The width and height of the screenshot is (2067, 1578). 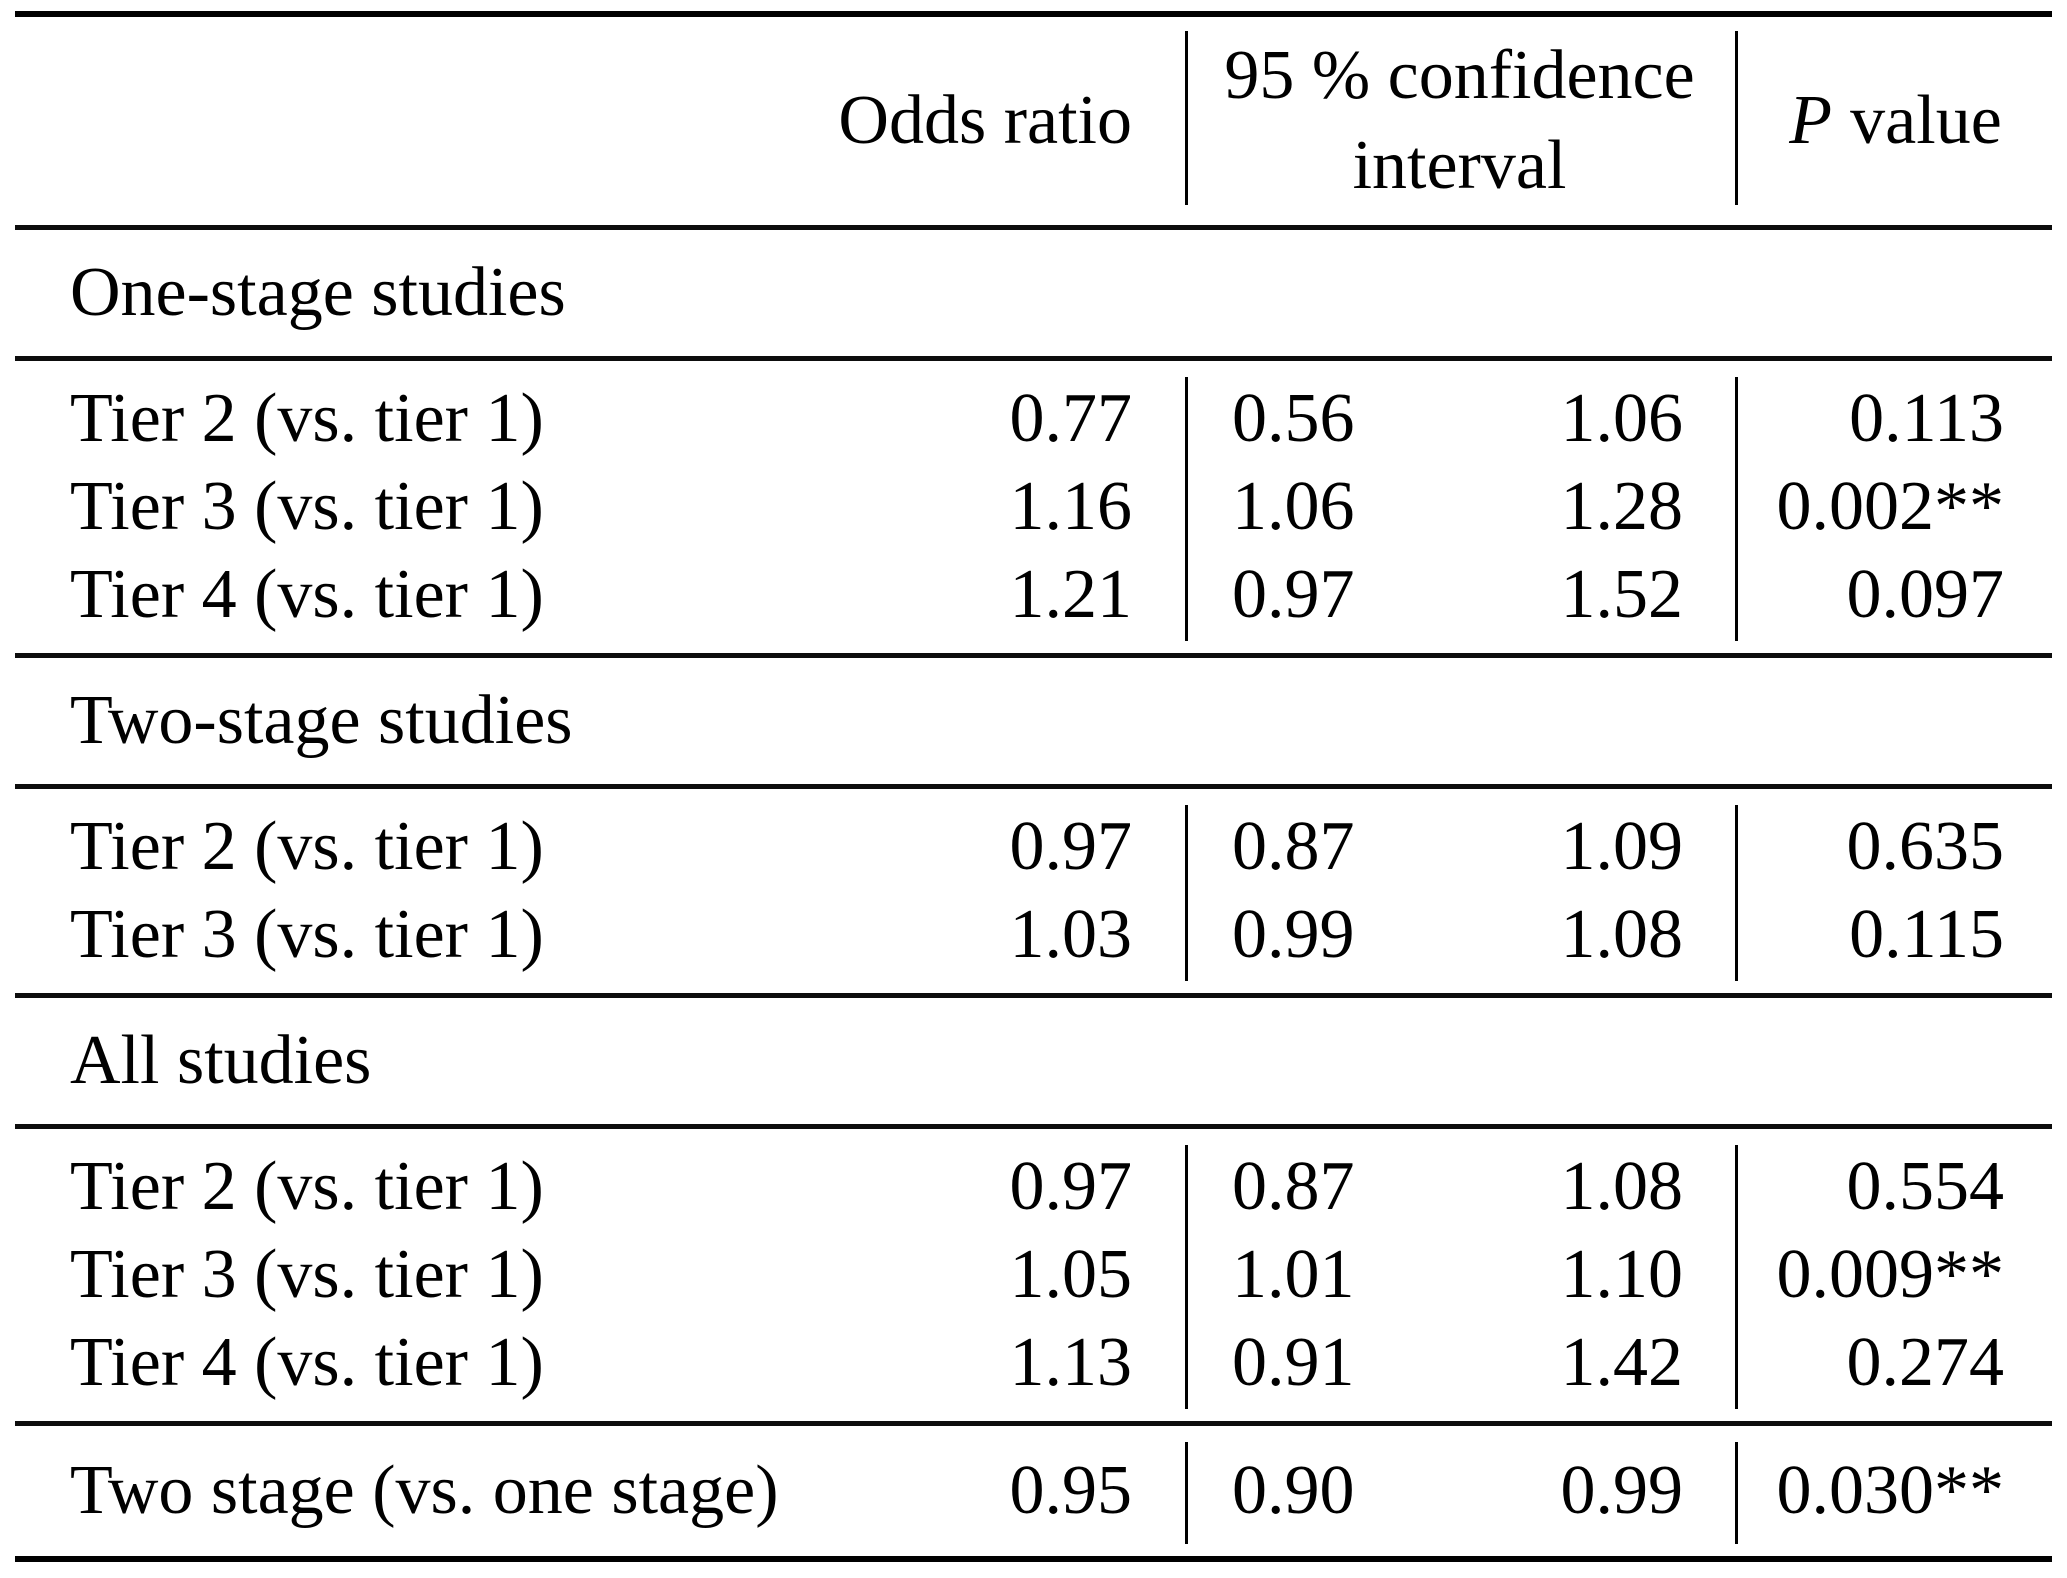 I want to click on ci-lower-value: 0.56, so click(x=1293, y=418).